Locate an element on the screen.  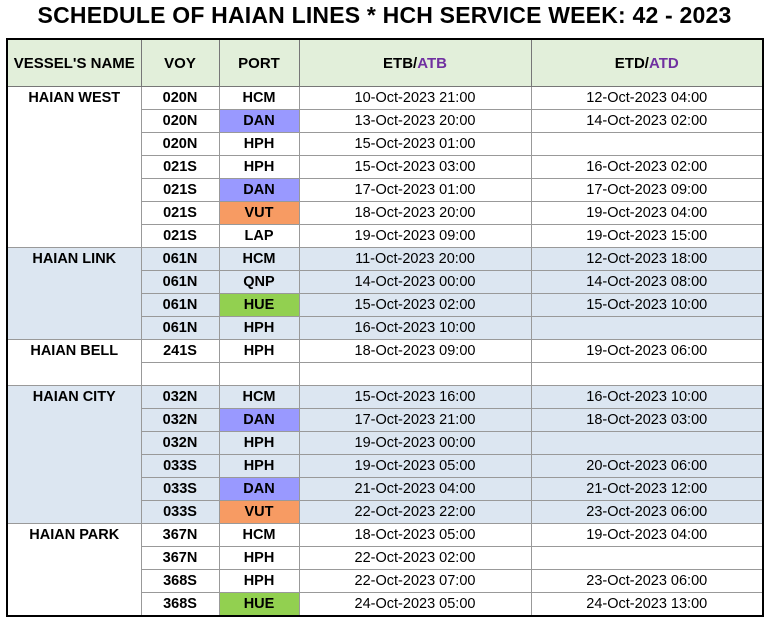
etb-cell: 13-Oct-2023 20:00 is located at coordinates (415, 121).